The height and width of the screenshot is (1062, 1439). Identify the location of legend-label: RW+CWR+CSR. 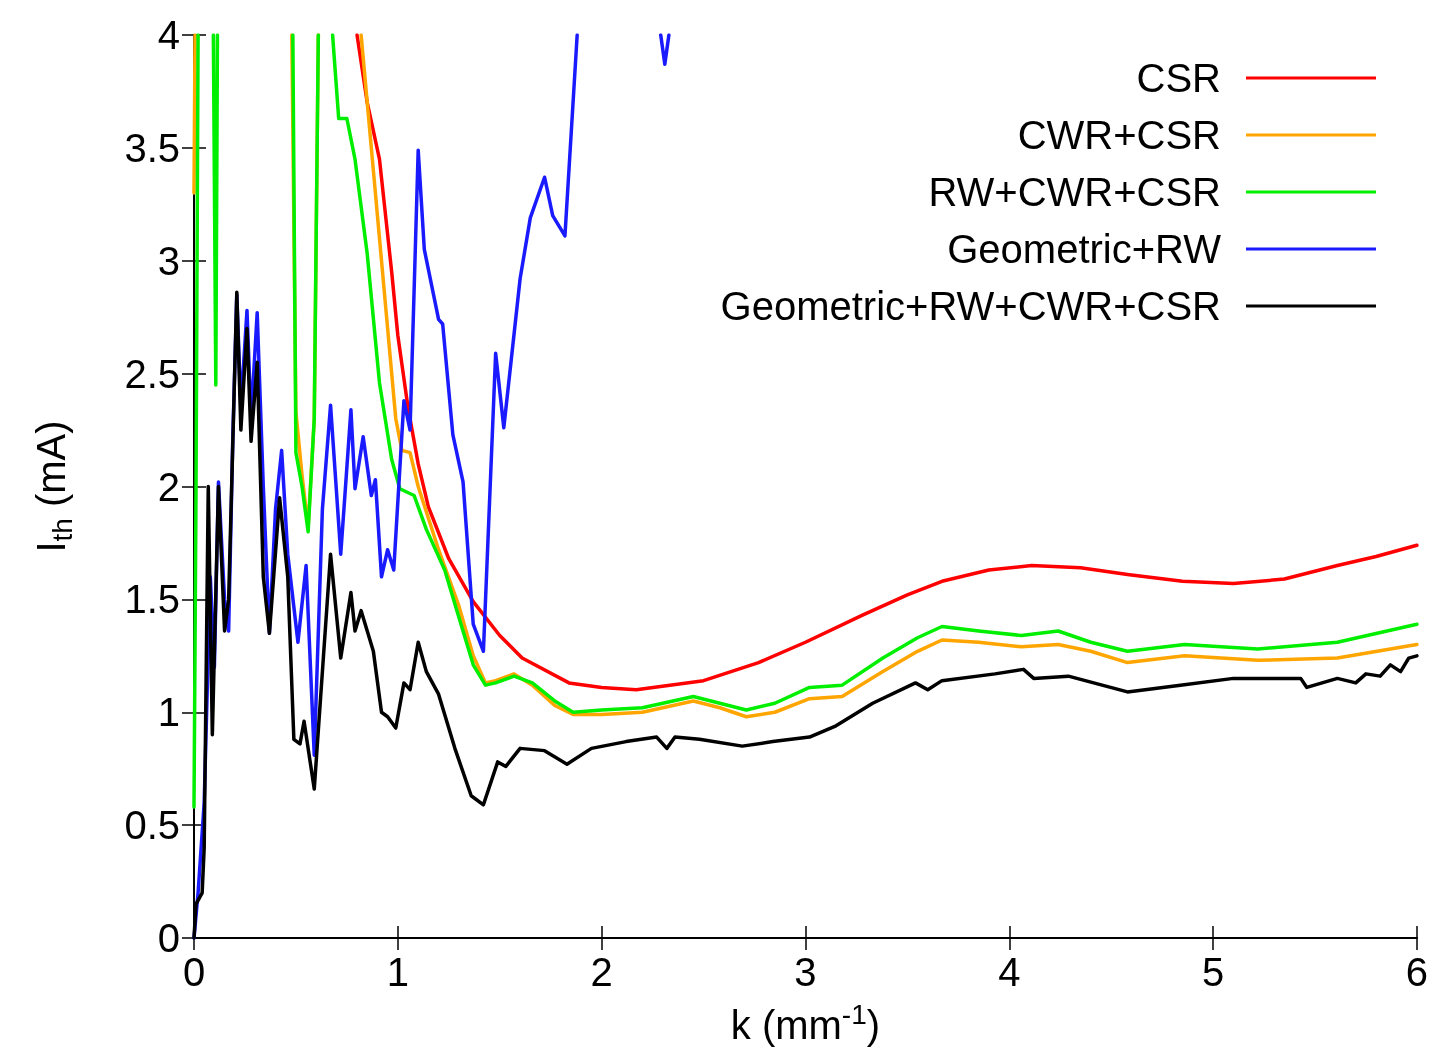
(1074, 192).